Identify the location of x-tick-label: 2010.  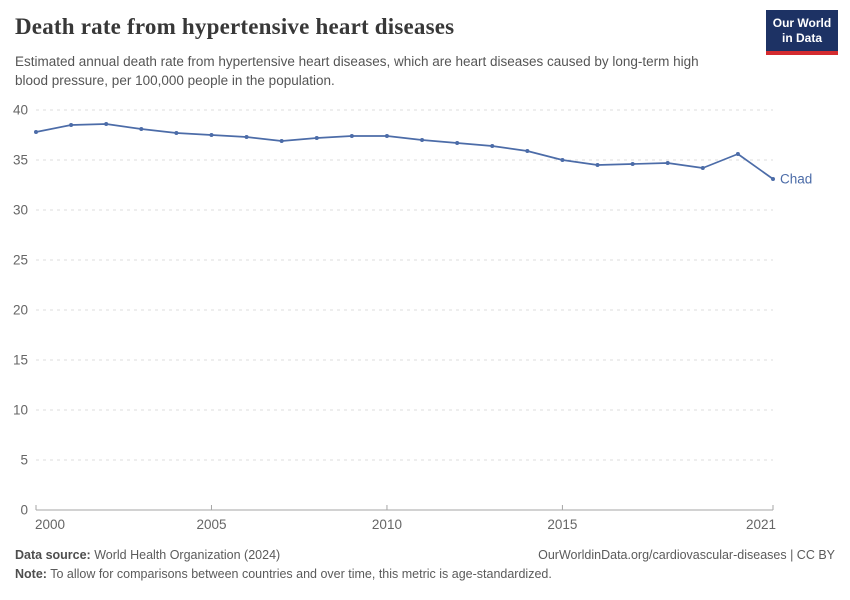
(387, 524).